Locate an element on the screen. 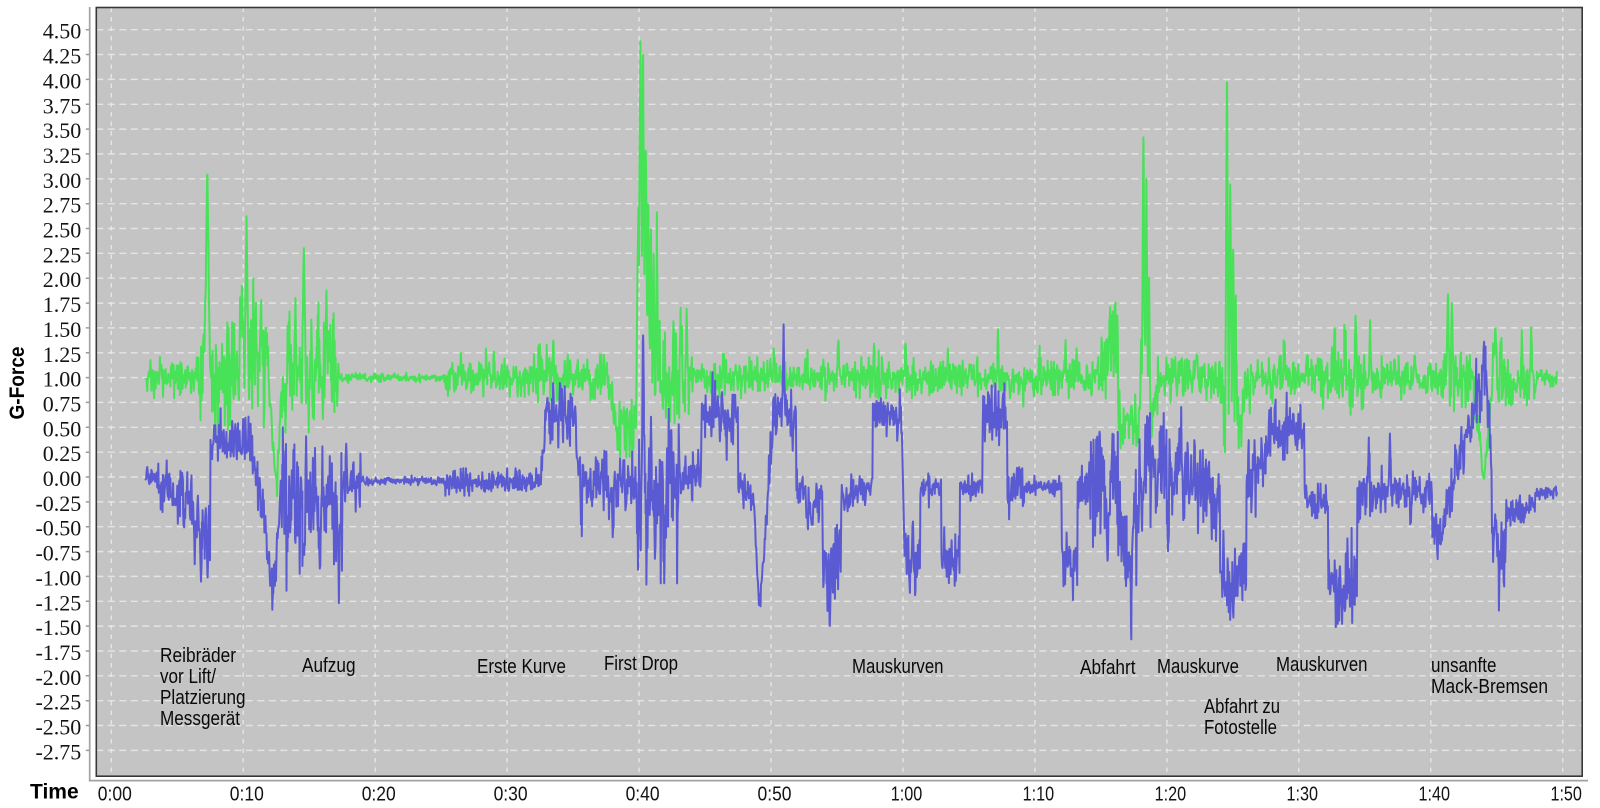 This screenshot has height=808, width=1600. svg-text: 0:20 is located at coordinates (379, 795).